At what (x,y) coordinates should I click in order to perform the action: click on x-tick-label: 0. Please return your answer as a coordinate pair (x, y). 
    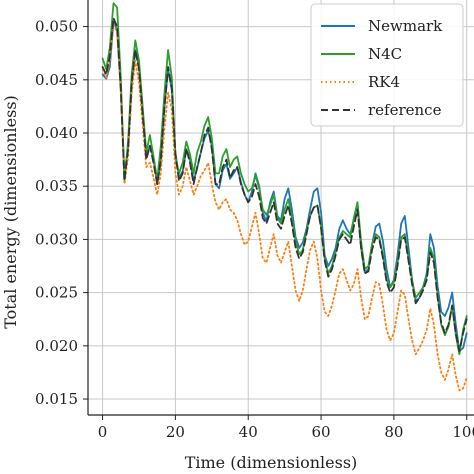
    Looking at the image, I should click on (103, 432).